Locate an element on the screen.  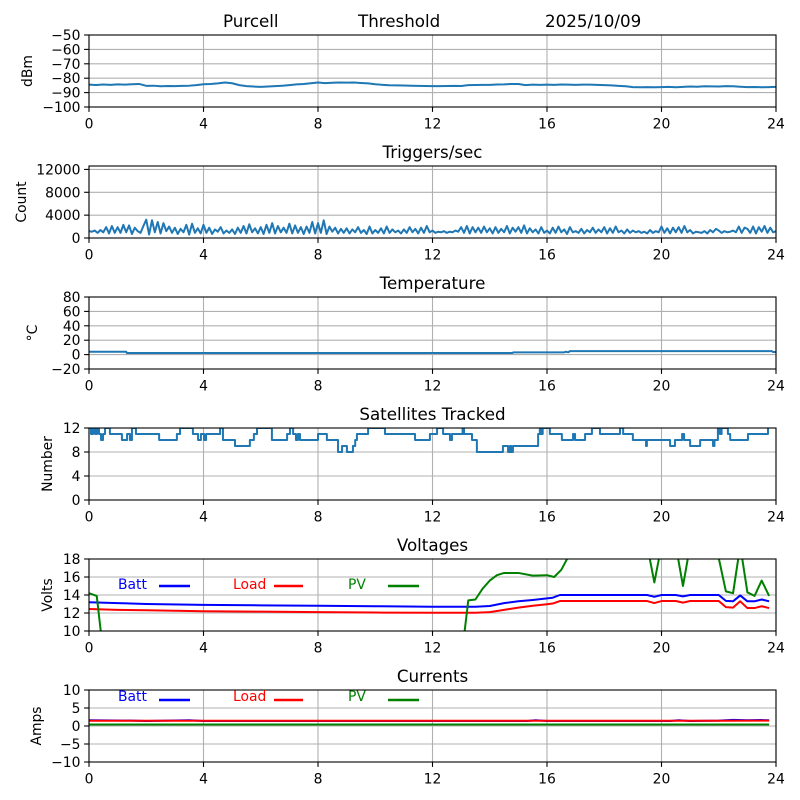
subplot-title: Temperature is located at coordinates (432, 283).